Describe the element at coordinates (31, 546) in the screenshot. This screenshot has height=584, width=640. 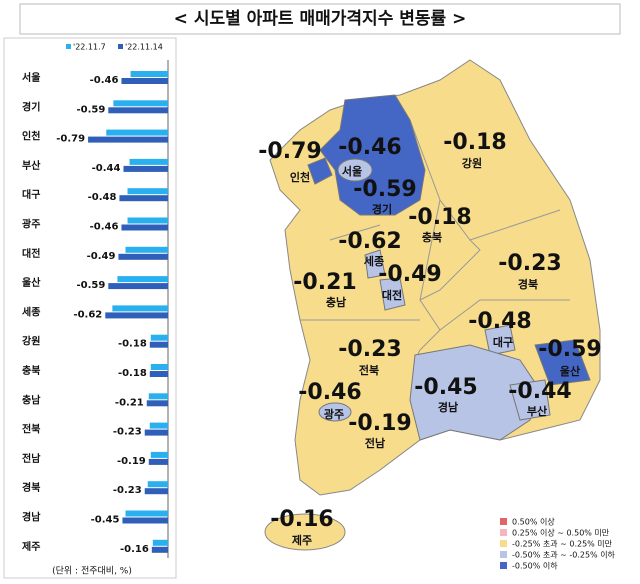
I see `category-label: 제주` at that location.